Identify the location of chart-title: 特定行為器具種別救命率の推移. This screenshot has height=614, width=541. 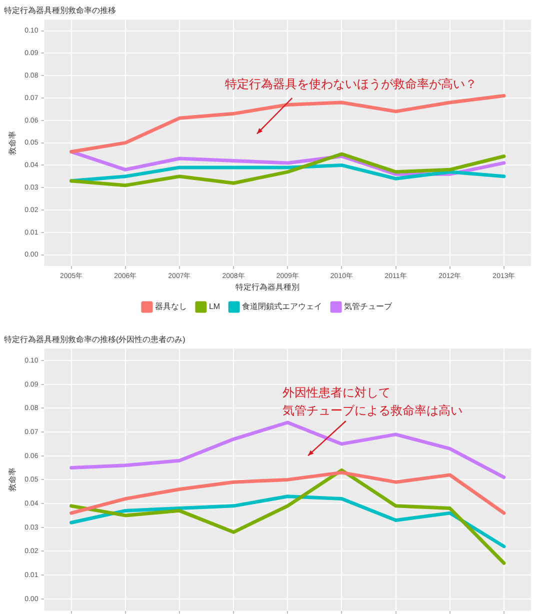
(60, 11).